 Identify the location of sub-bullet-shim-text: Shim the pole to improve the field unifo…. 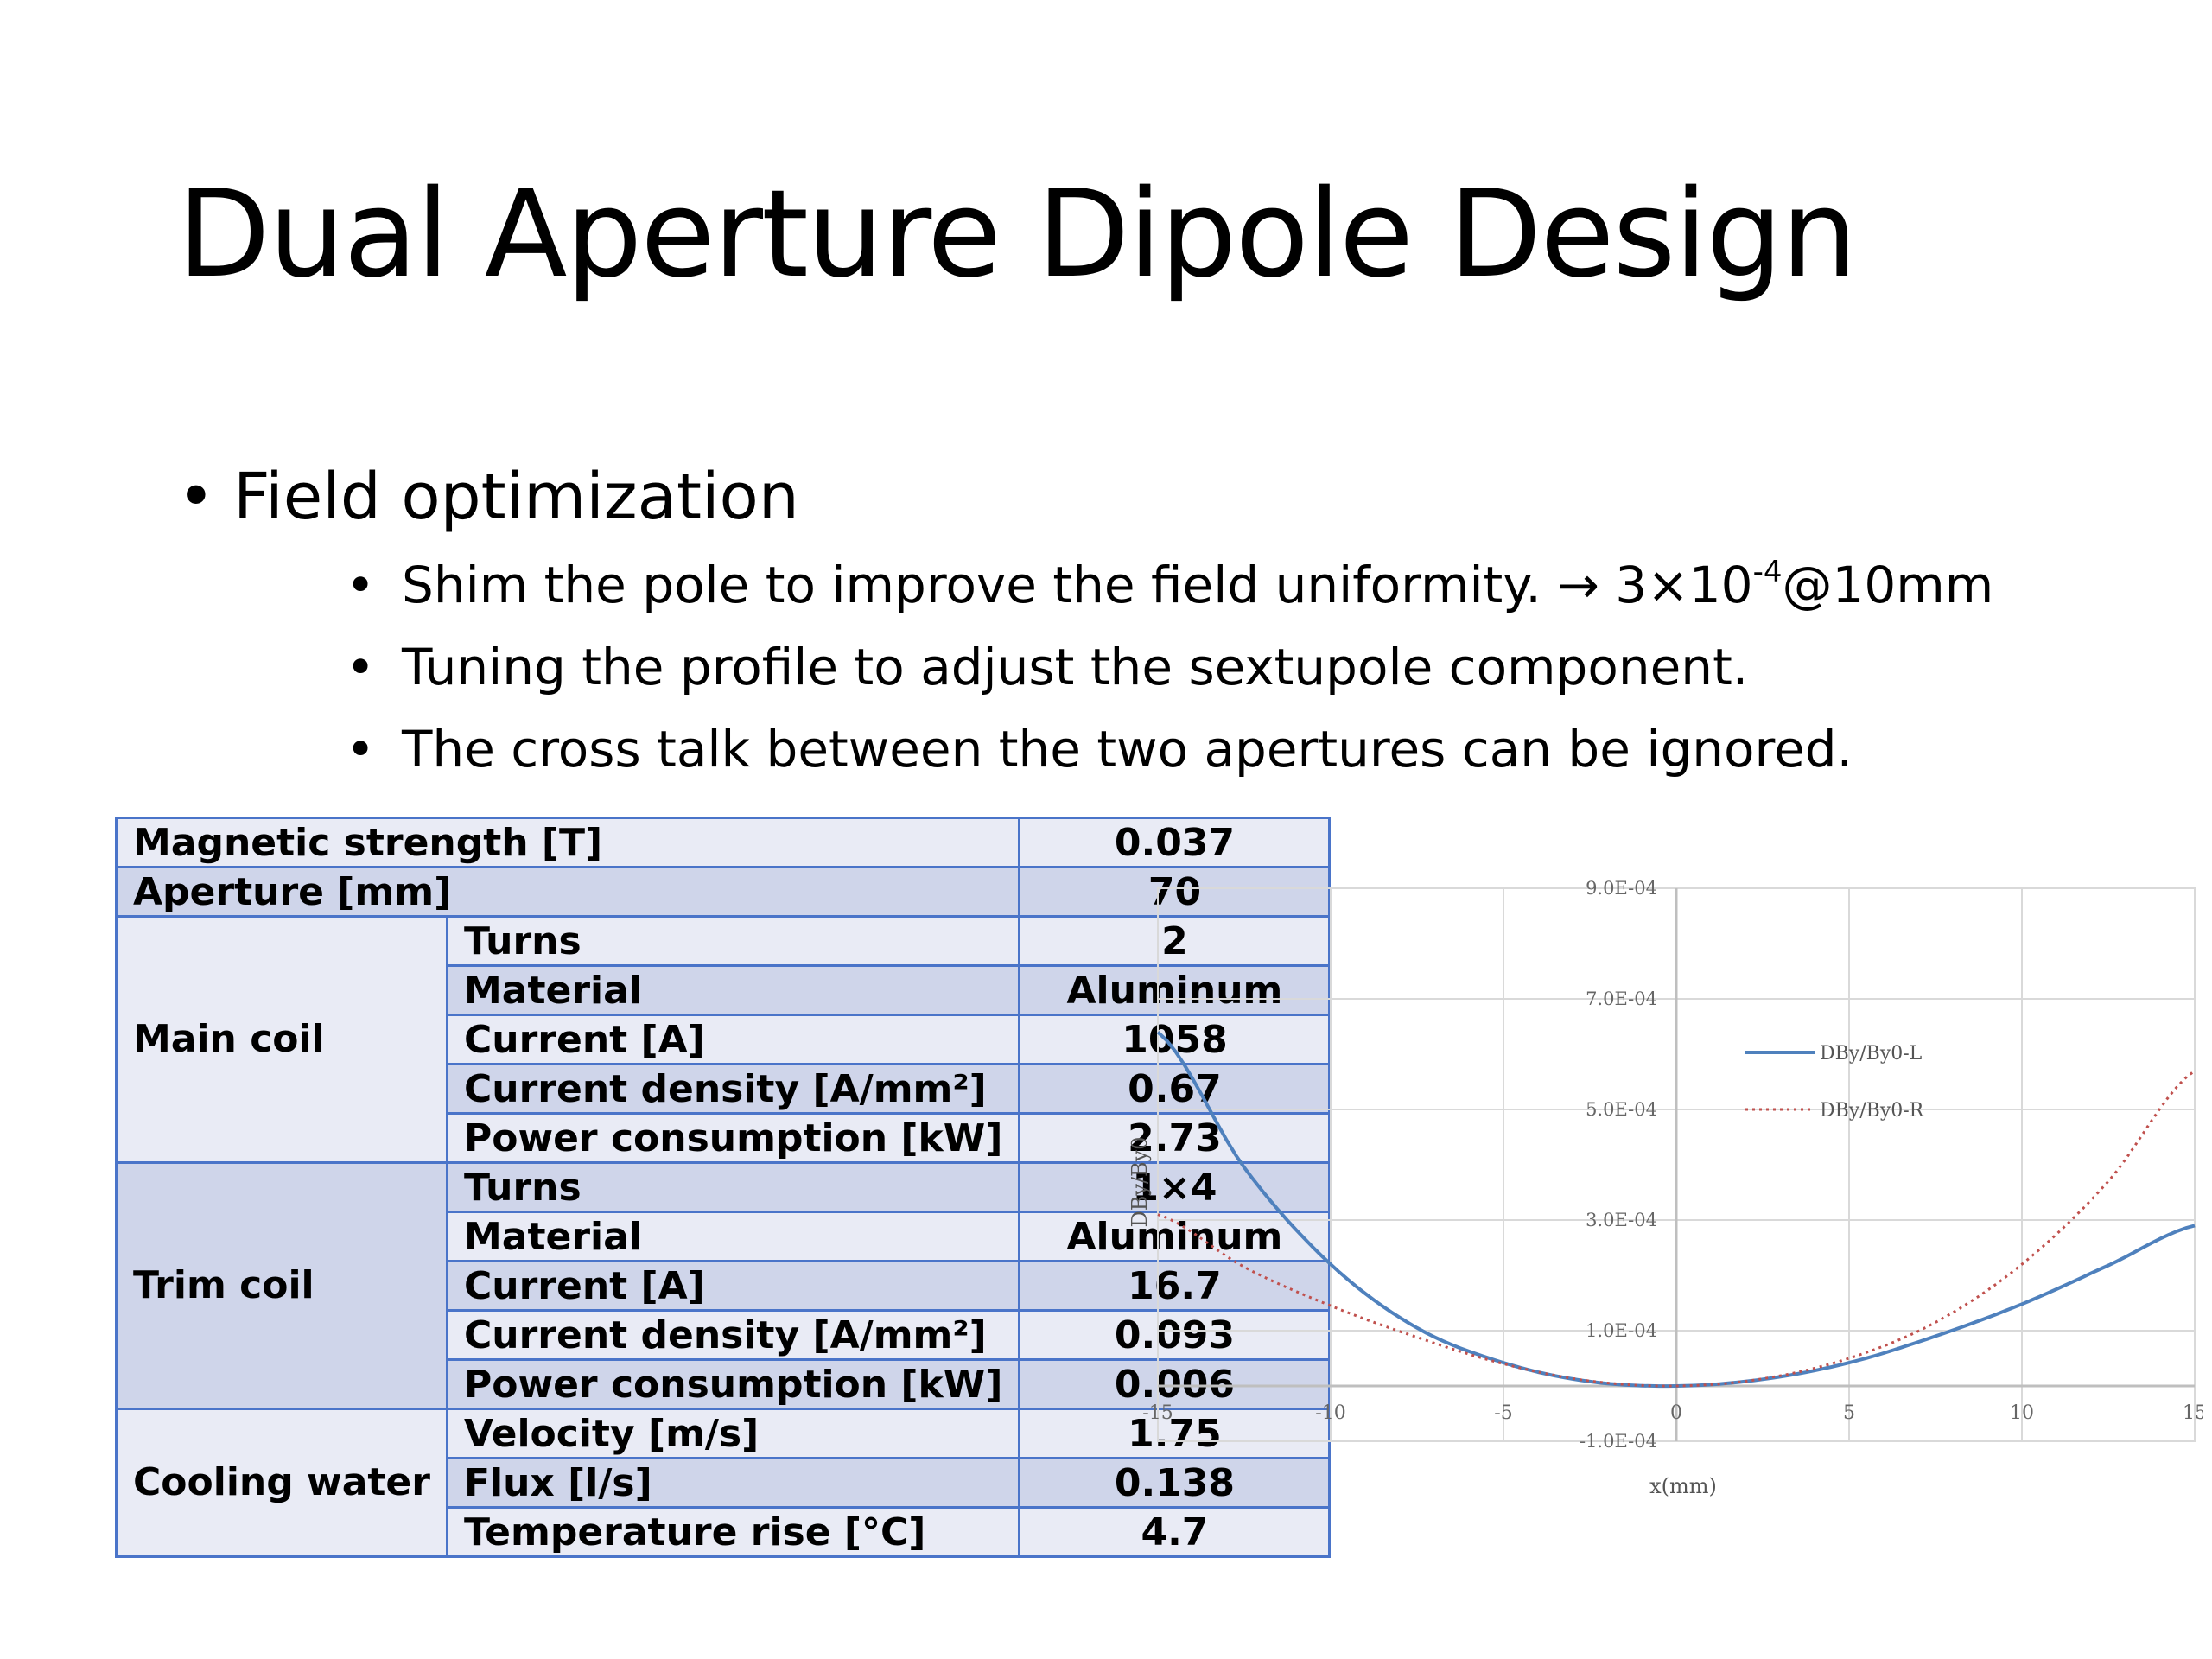
(1077, 585).